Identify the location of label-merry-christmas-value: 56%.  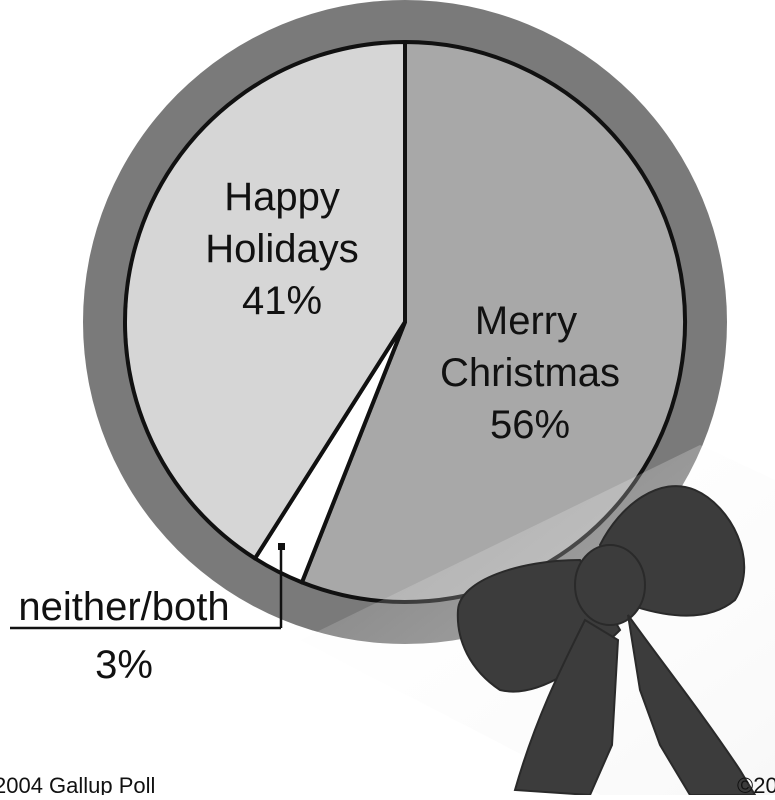
(530, 425).